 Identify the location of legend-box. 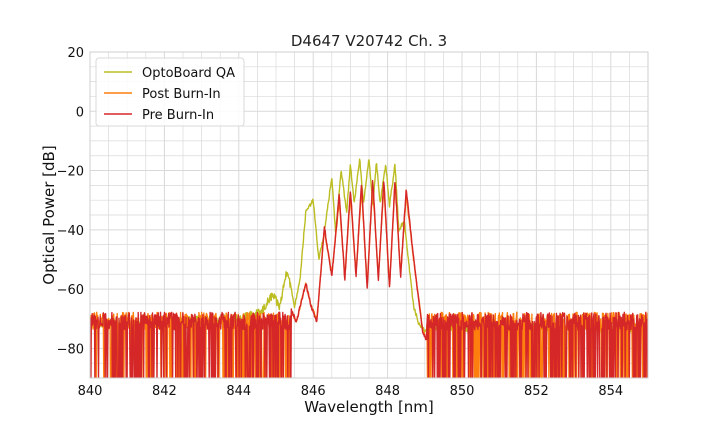
(170, 92).